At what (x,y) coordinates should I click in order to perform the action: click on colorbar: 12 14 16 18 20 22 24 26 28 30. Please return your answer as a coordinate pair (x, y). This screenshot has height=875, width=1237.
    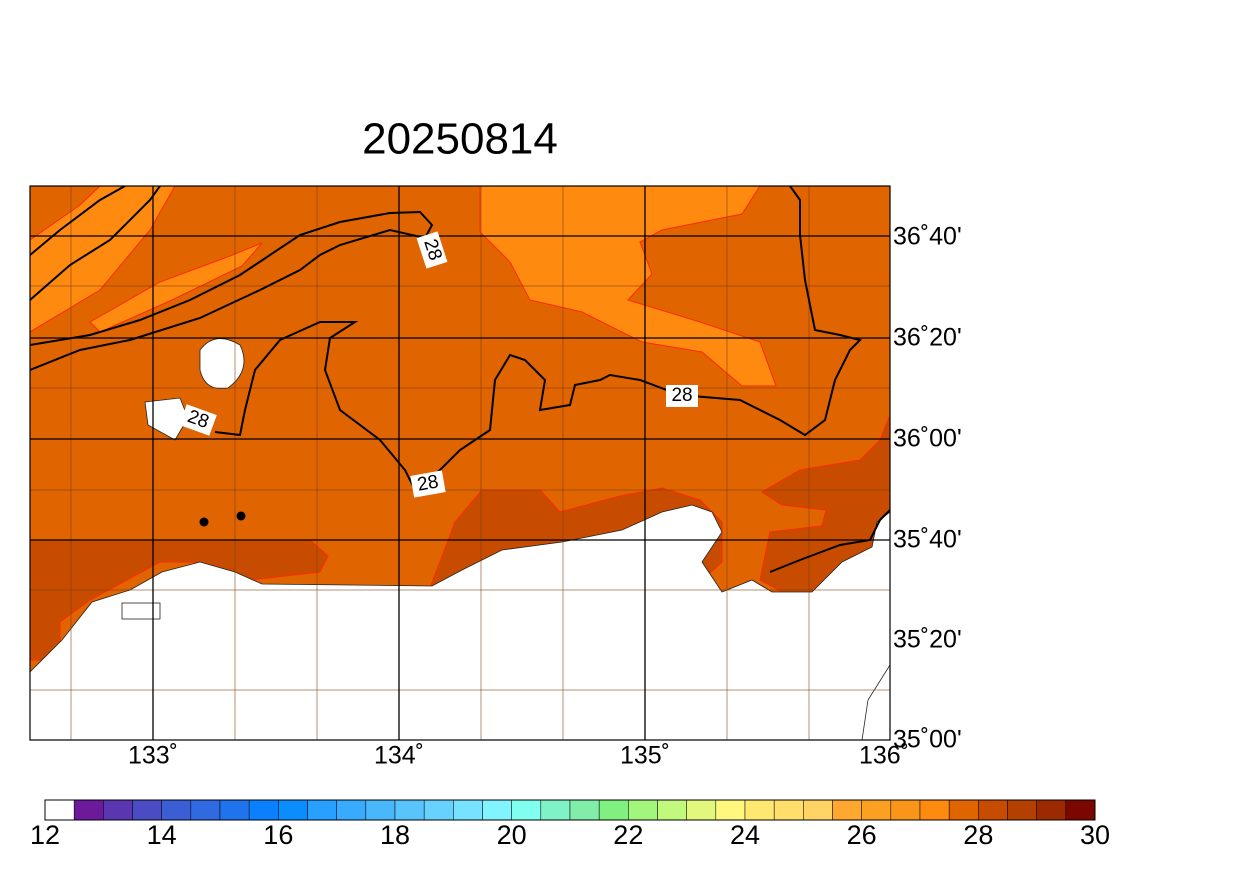
    Looking at the image, I should click on (570, 824).